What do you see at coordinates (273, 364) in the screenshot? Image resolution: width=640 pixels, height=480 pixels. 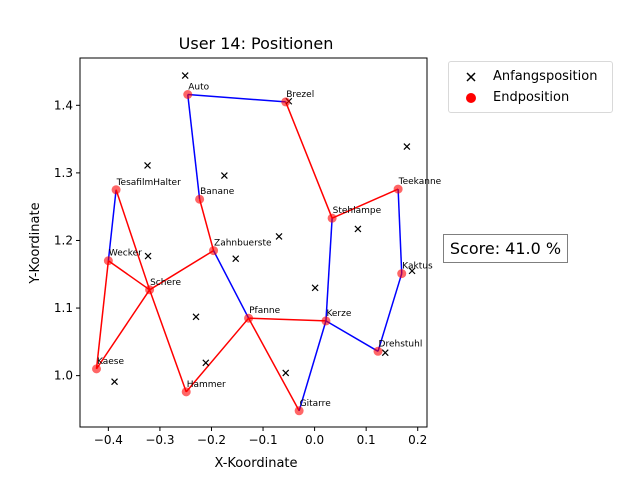 I see `edge-pfanne-gitarre` at bounding box center [273, 364].